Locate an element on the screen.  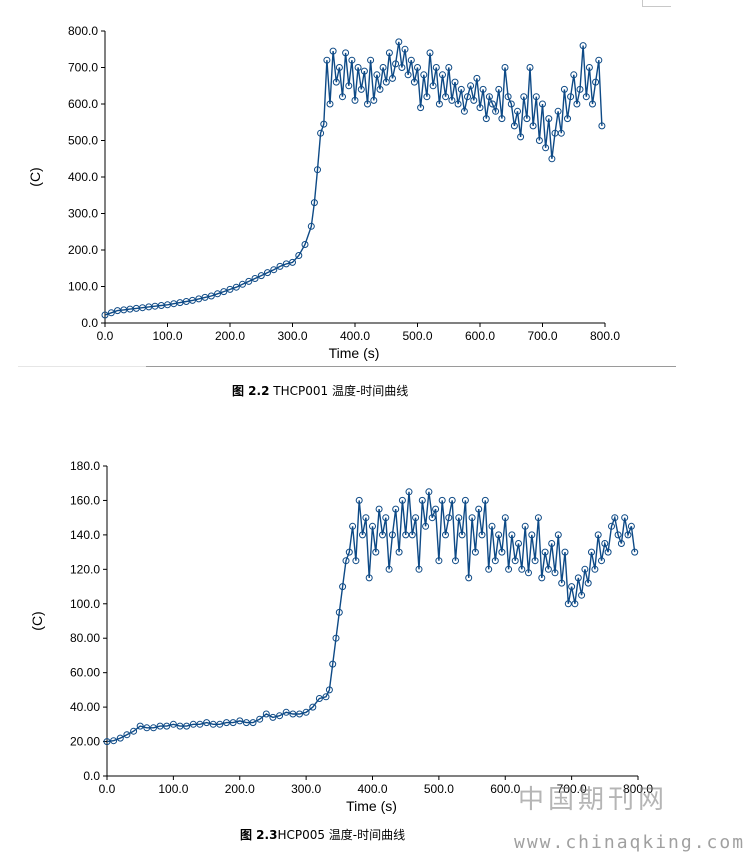
x-tick-label: 200.0 is located at coordinates (230, 336).